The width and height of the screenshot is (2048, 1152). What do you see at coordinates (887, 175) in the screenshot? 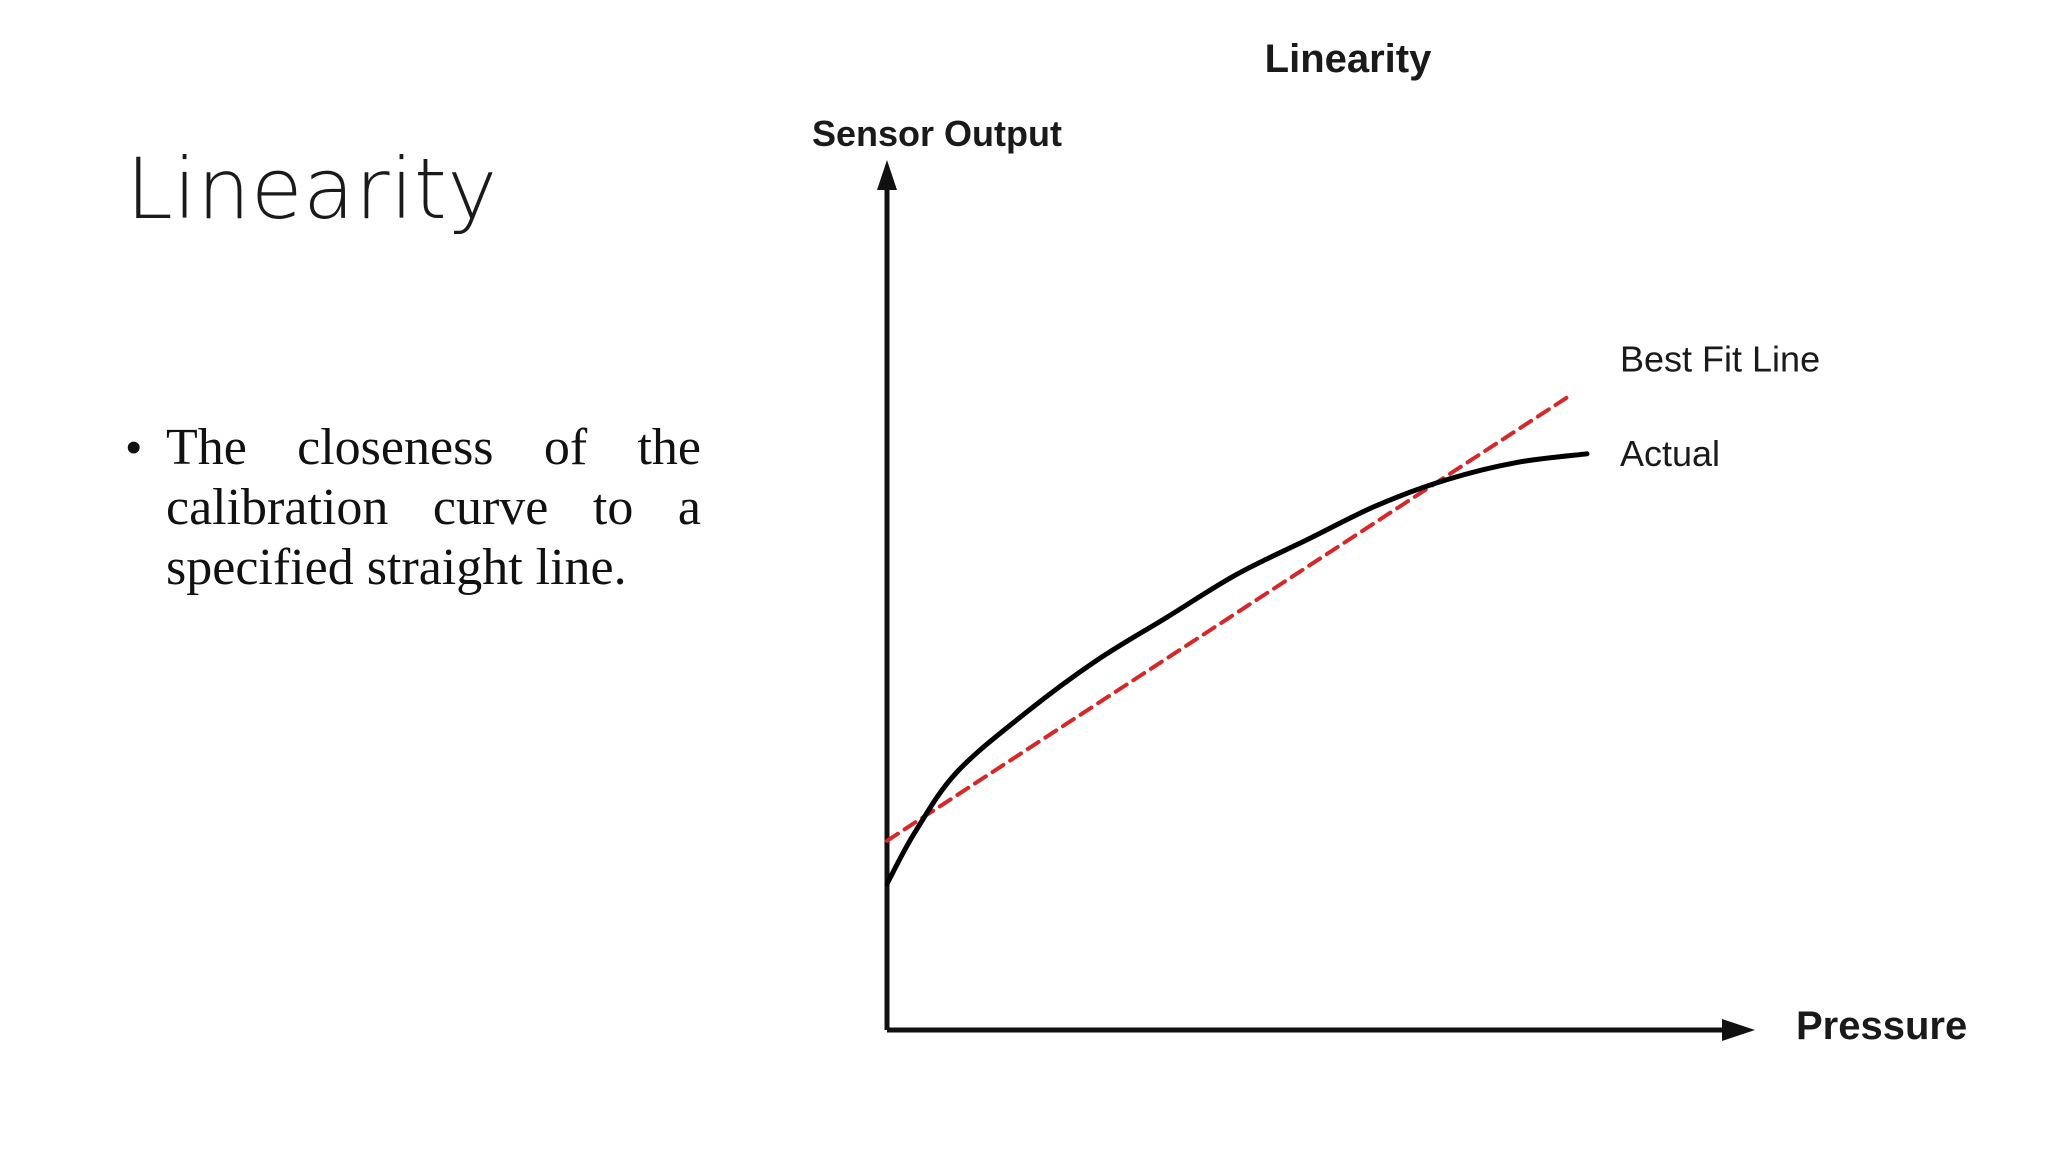
I see `y-axis-arrow-icon` at bounding box center [887, 175].